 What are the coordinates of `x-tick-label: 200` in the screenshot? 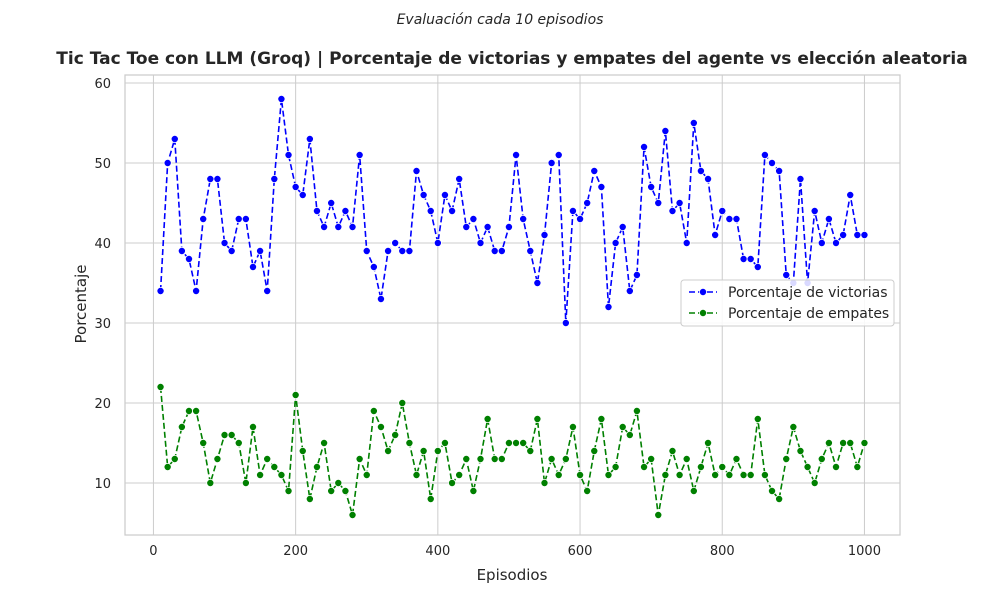 It's located at (295, 551).